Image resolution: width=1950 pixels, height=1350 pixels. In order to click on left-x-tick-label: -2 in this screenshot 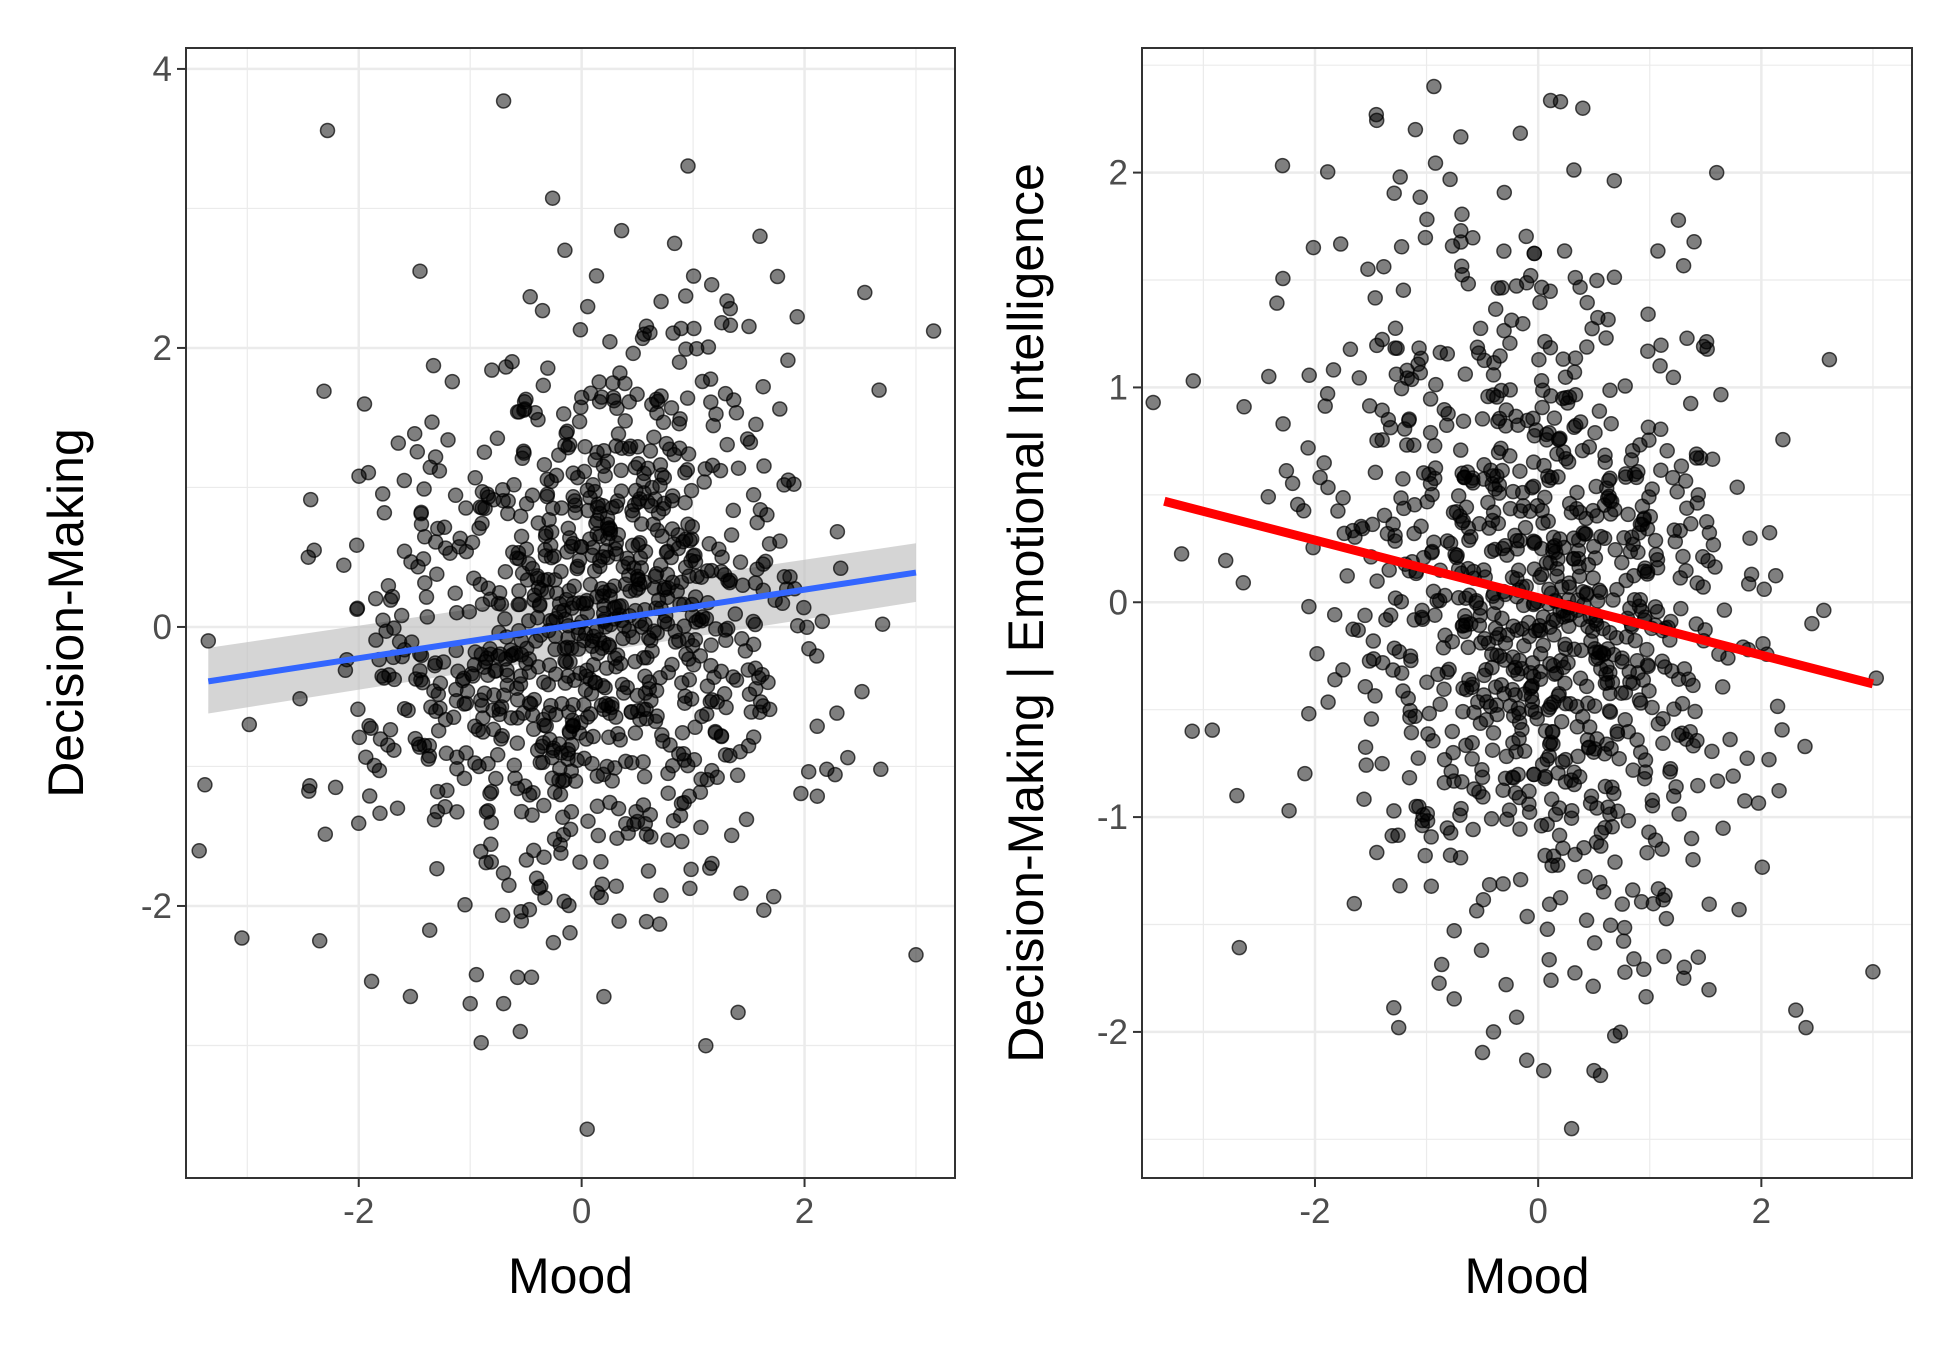, I will do `click(358, 1211)`.